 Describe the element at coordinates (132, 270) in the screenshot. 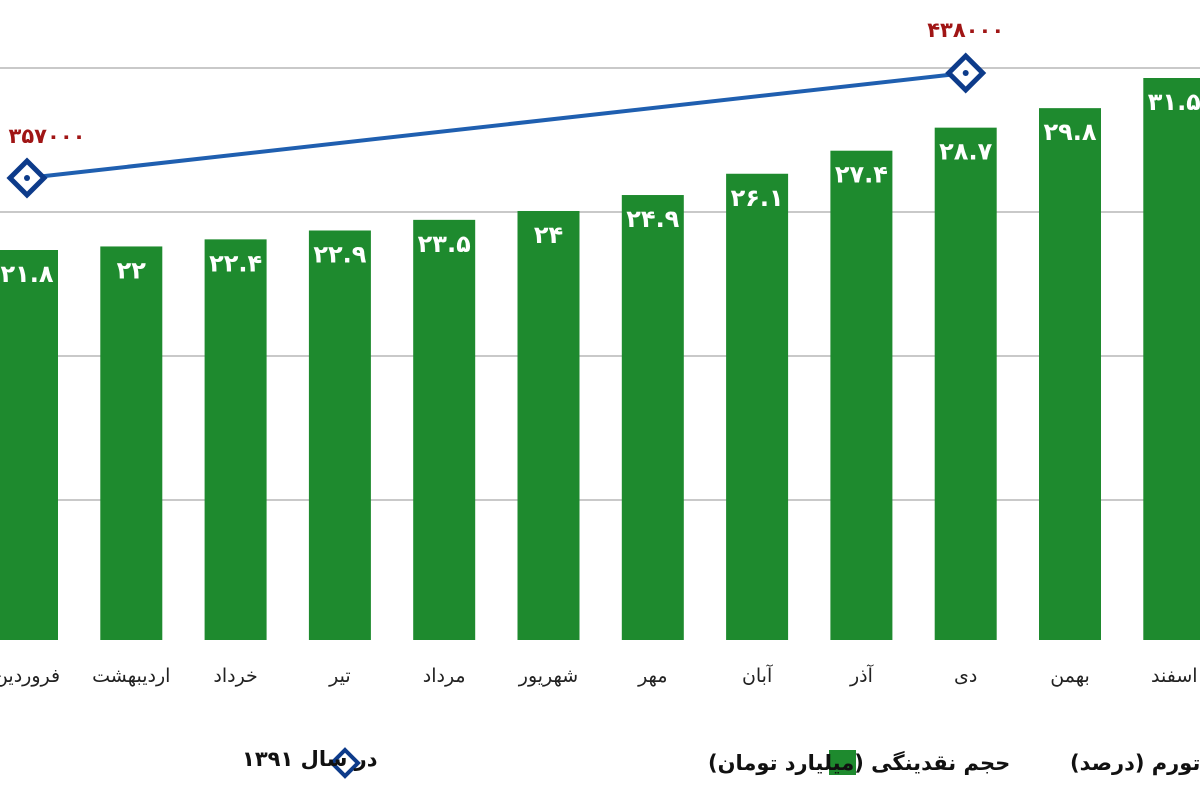

I see `bar-value-label: ۲۲` at that location.